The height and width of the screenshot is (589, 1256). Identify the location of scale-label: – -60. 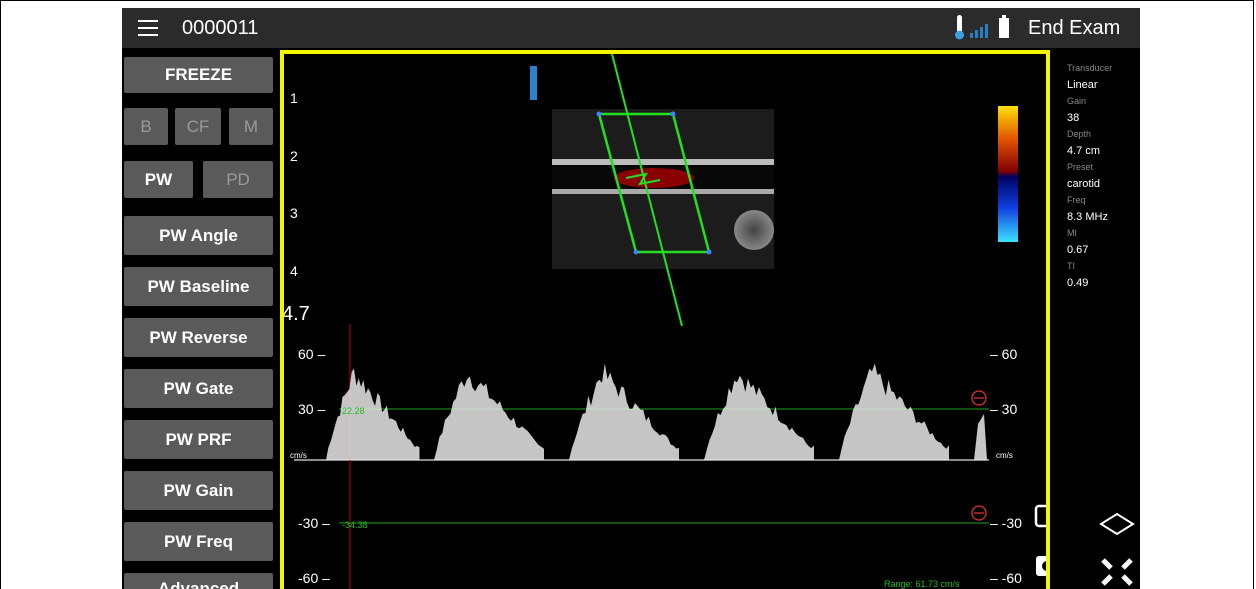
(1006, 578).